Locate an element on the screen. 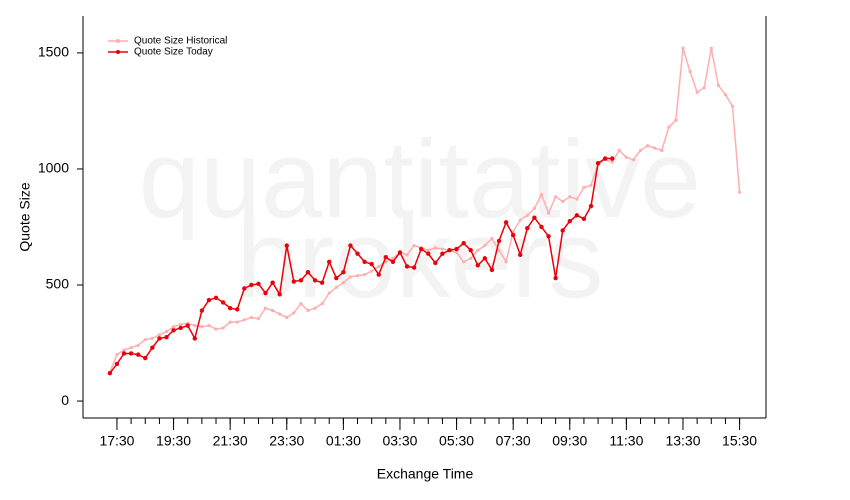 The height and width of the screenshot is (500, 850). x-tick-label: 07:30 is located at coordinates (513, 441).